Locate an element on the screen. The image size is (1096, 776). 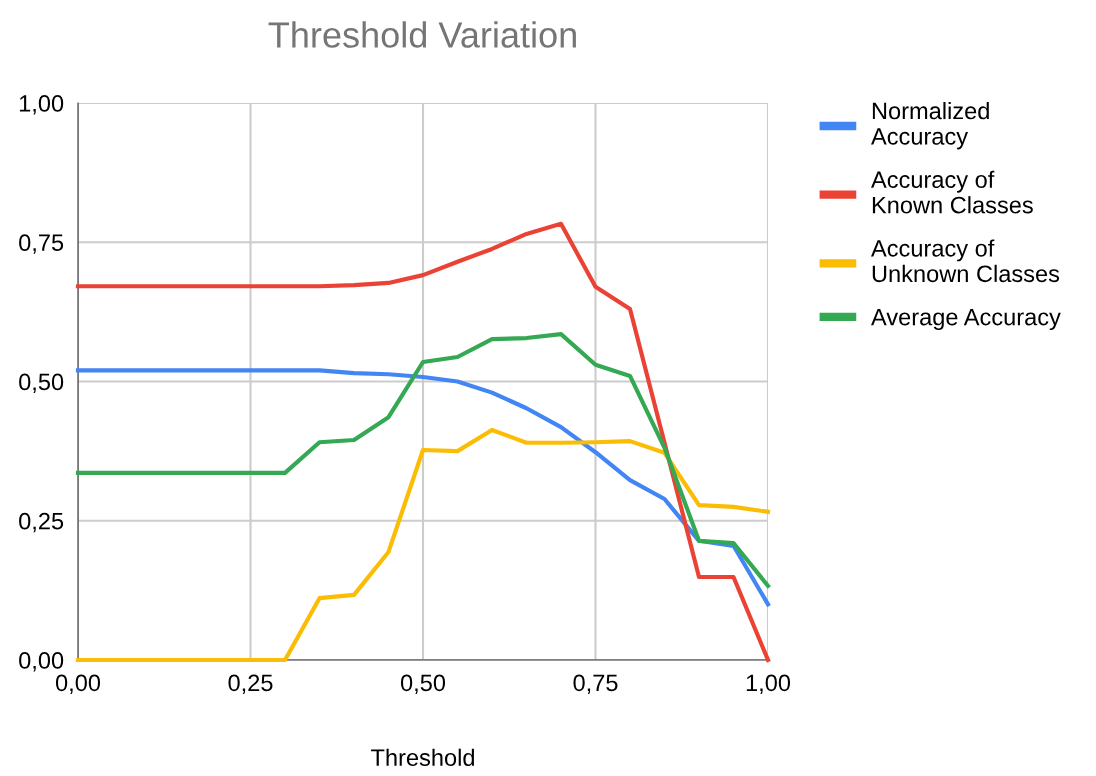
x-tick-label: 0,75 is located at coordinates (595, 684).